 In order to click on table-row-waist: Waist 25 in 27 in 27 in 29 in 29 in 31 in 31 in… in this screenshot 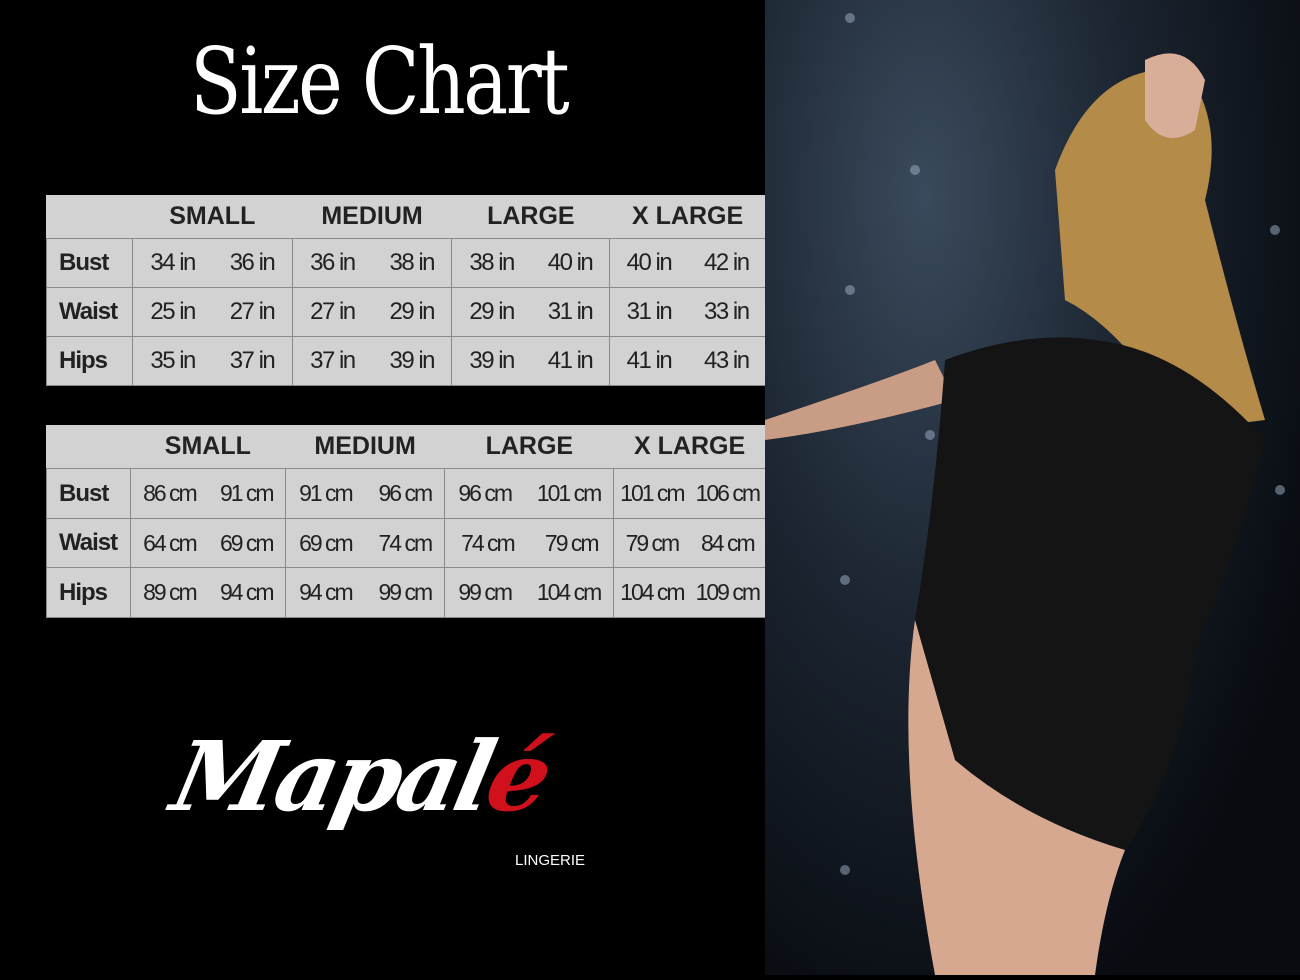, I will do `click(406, 312)`.